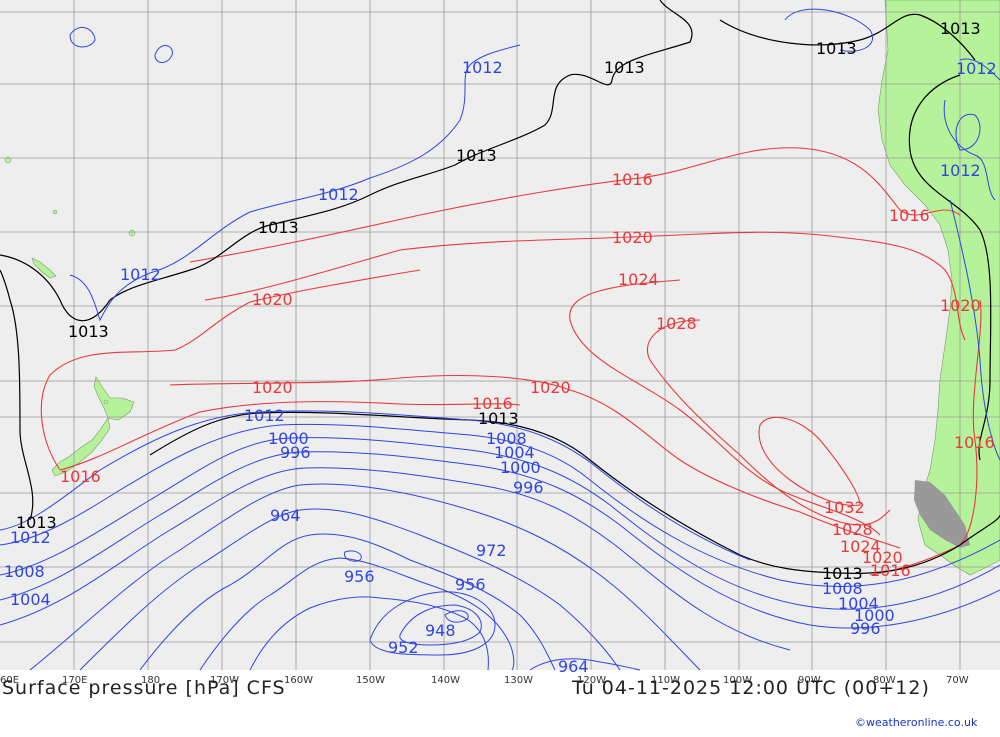 This screenshot has height=737, width=1000. I want to click on label-1000-cluster: 1000, so click(288, 438).